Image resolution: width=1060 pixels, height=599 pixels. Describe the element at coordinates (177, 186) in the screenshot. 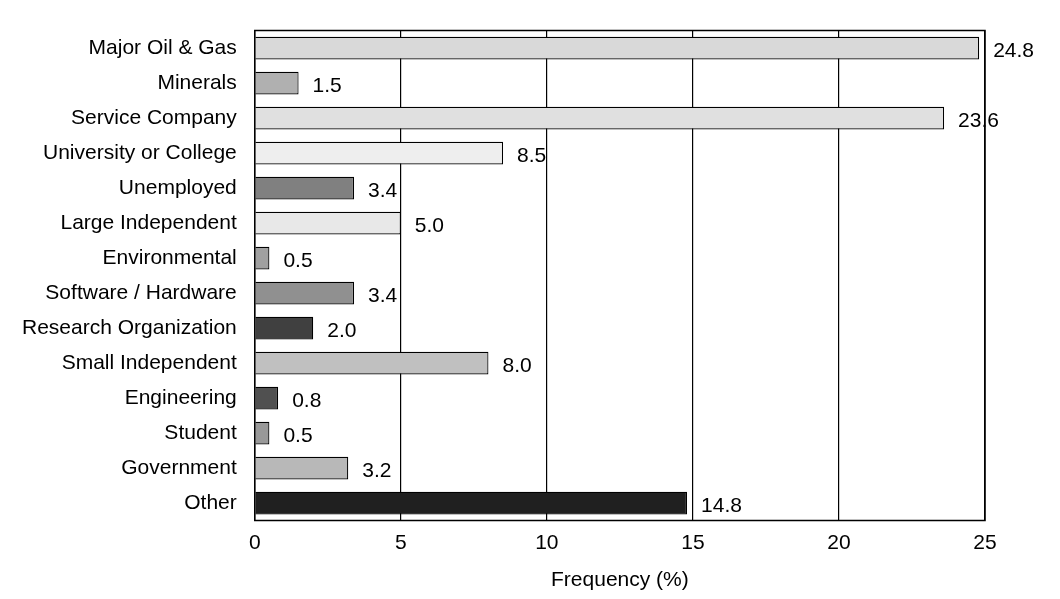

I see `y-tick-label: Unemployed` at that location.